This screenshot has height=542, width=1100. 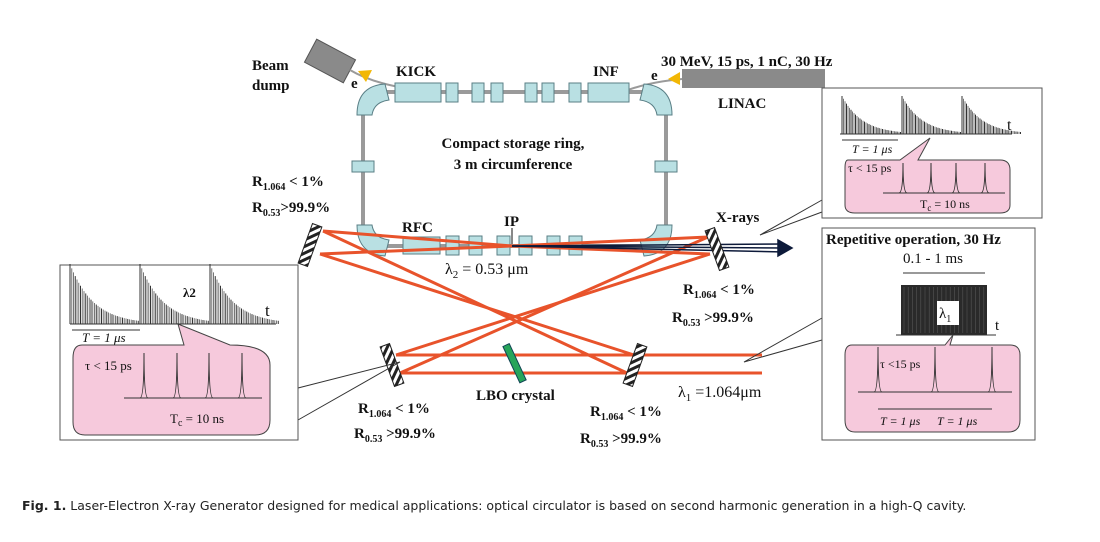 What do you see at coordinates (900, 364) in the screenshot?
I see `svg-text: τ <15 ps` at bounding box center [900, 364].